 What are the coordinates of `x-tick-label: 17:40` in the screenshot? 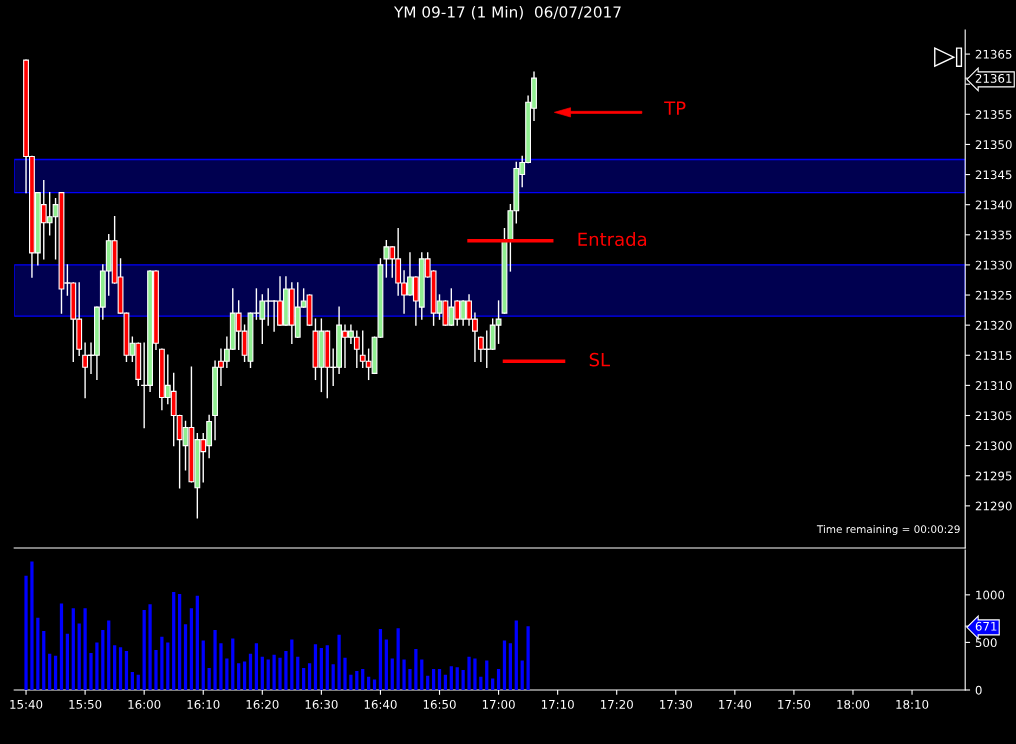 It's located at (735, 704).